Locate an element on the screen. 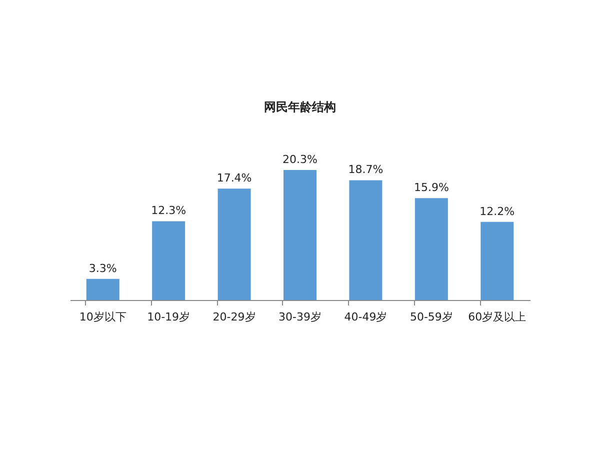 The width and height of the screenshot is (600, 450). data-label: 20.3% is located at coordinates (300, 159).